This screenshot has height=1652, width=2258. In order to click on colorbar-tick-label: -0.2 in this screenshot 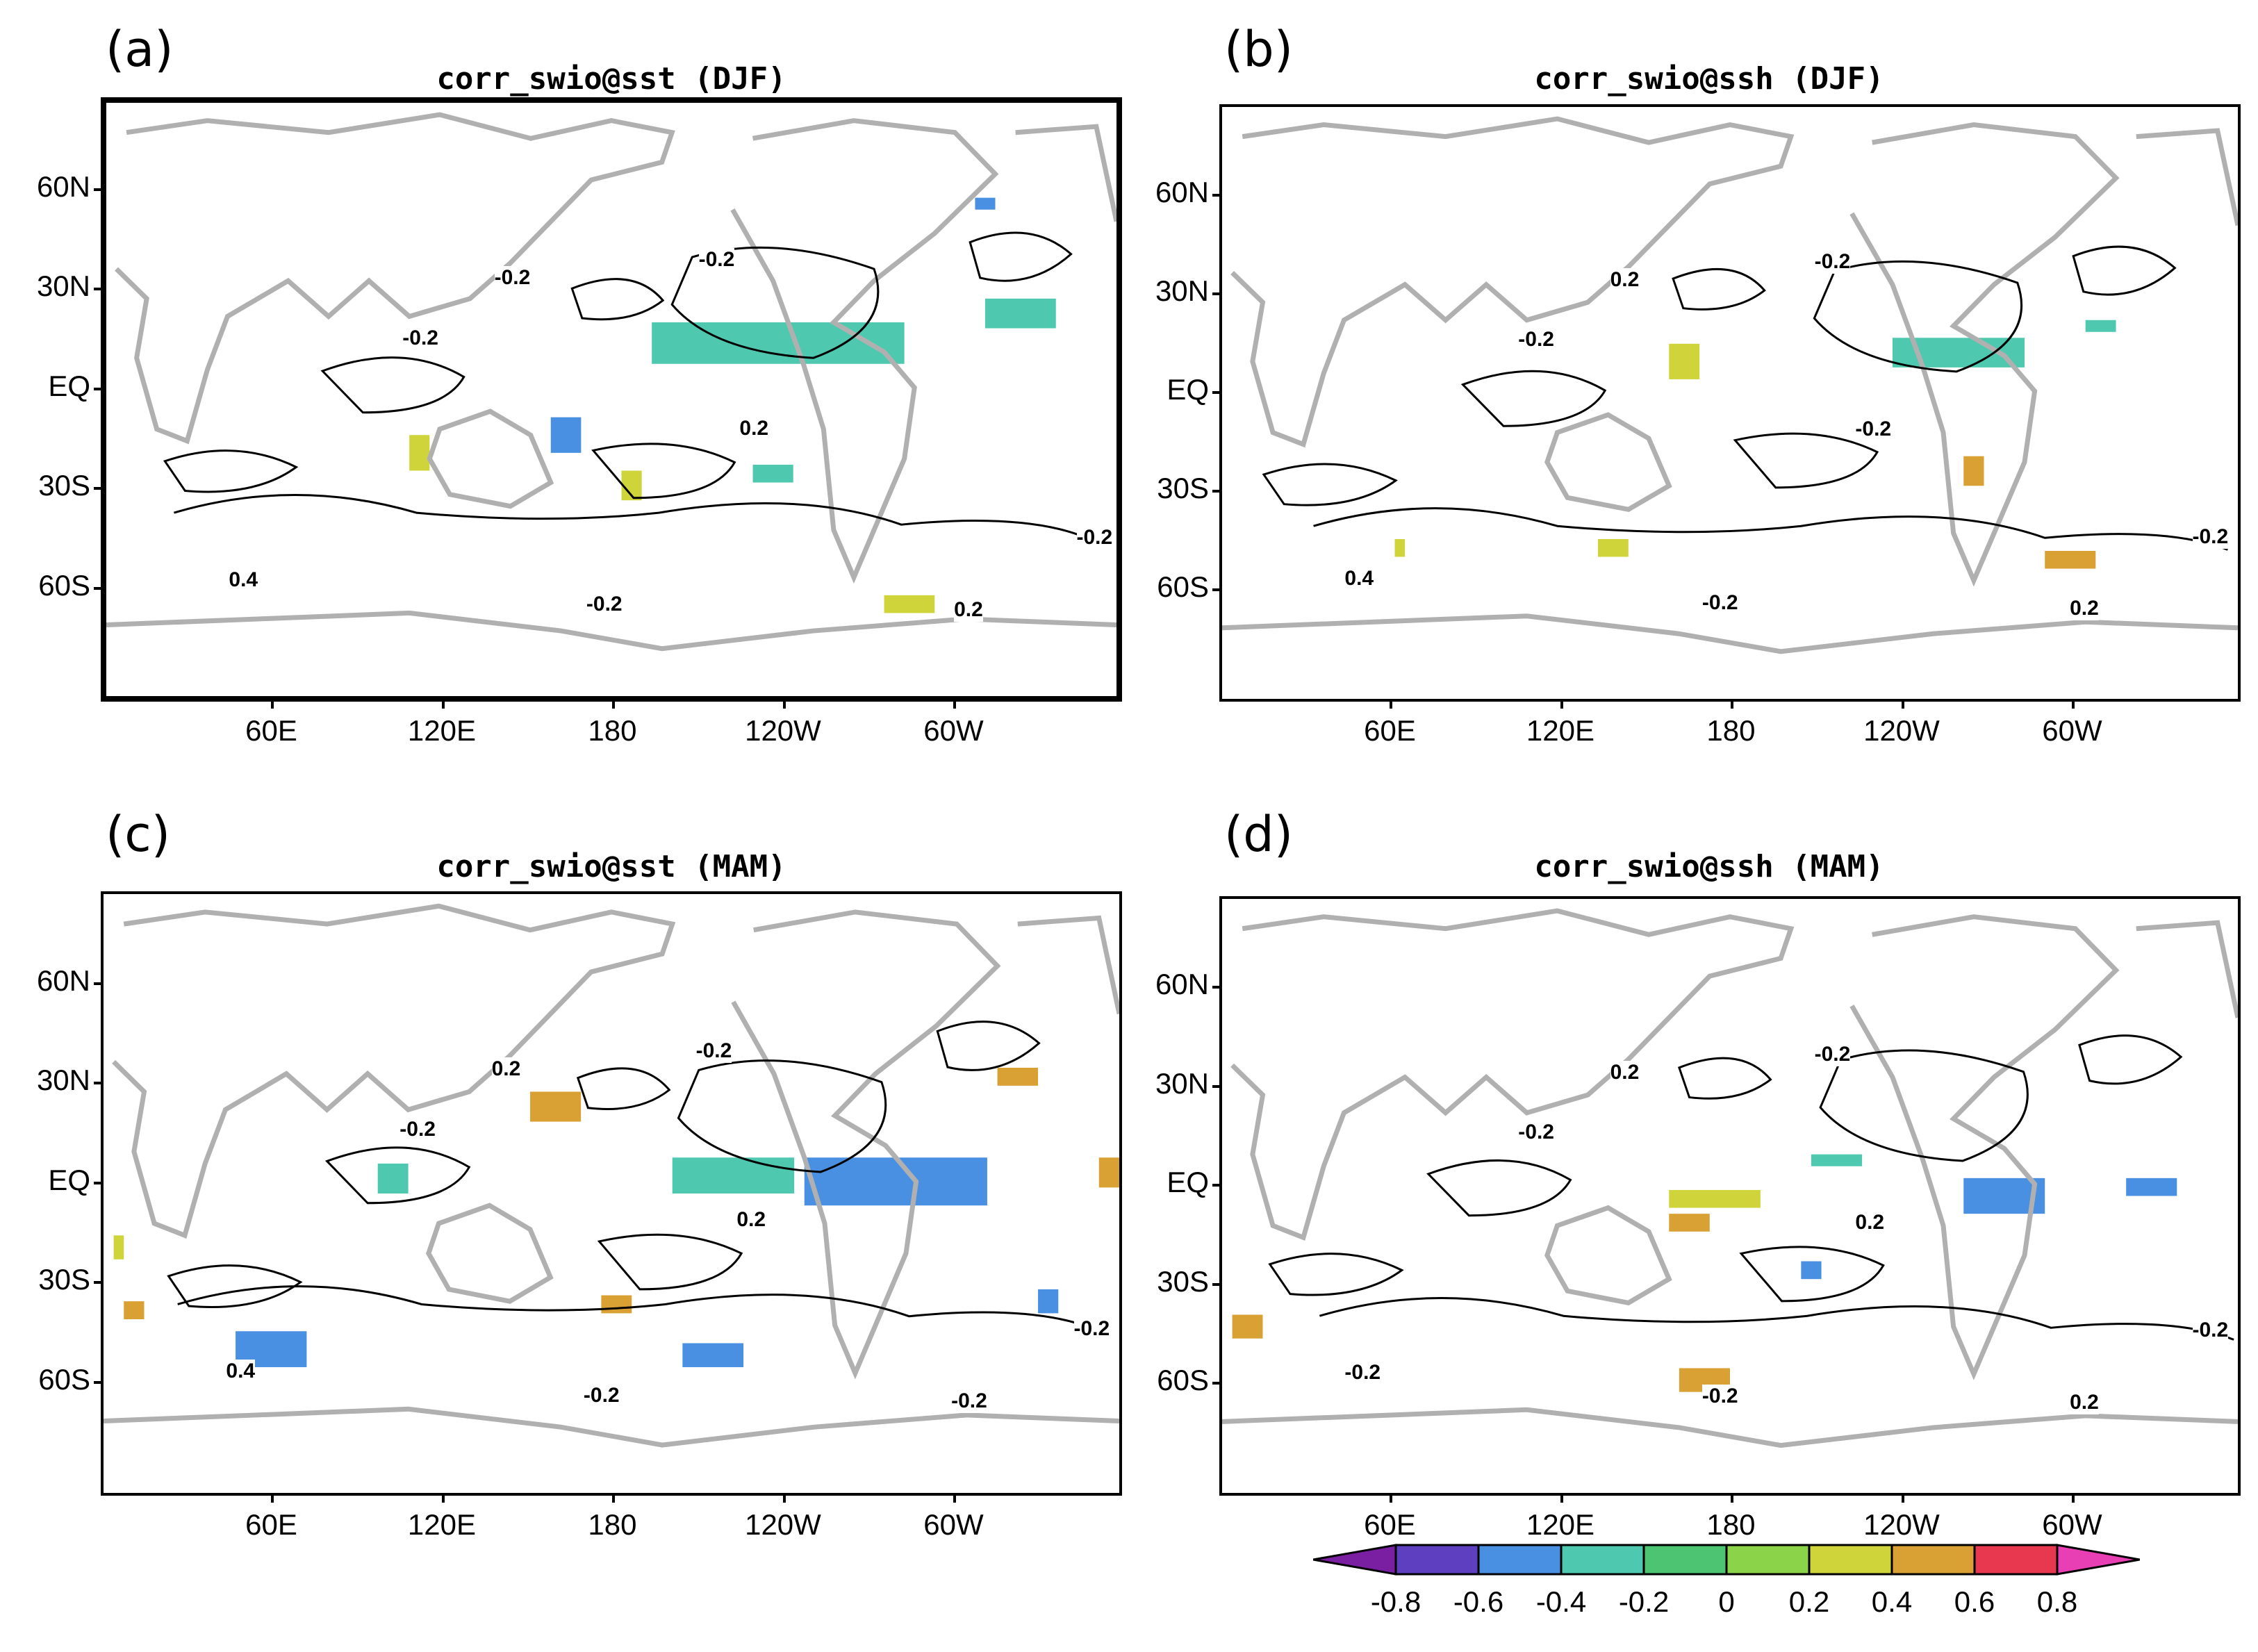, I will do `click(1644, 1601)`.